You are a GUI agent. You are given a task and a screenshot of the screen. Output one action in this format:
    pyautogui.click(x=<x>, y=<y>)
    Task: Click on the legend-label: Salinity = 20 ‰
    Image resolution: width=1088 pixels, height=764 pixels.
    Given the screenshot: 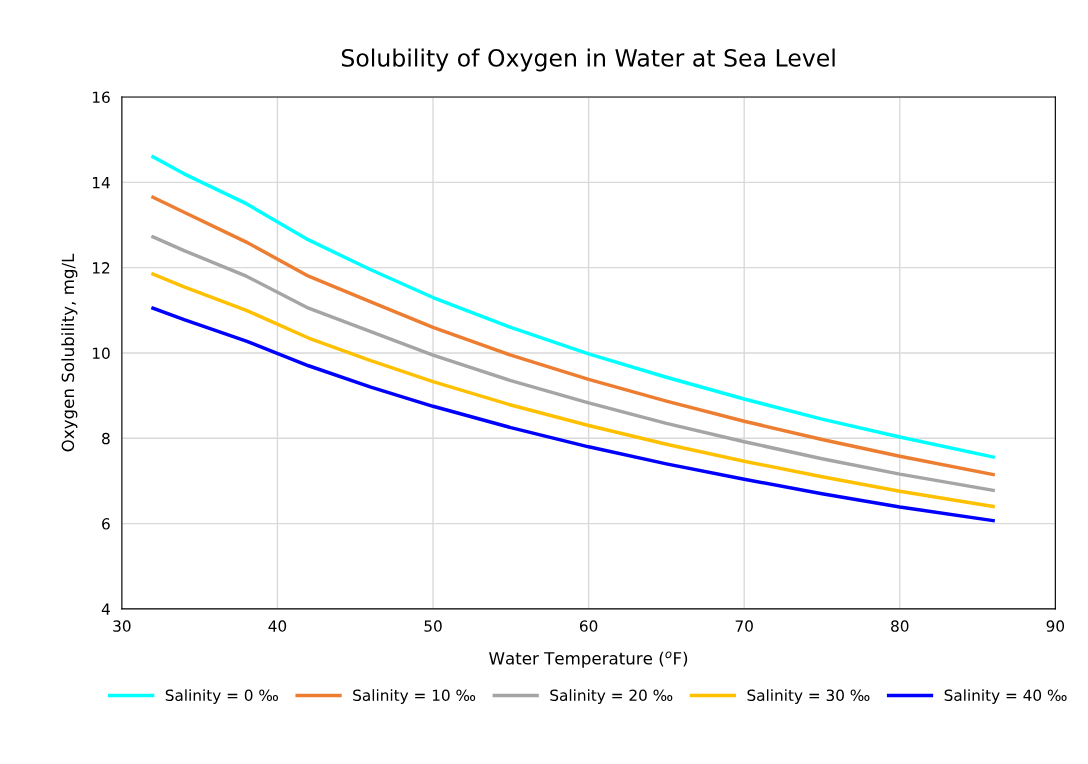 What is the action you would take?
    pyautogui.click(x=611, y=696)
    